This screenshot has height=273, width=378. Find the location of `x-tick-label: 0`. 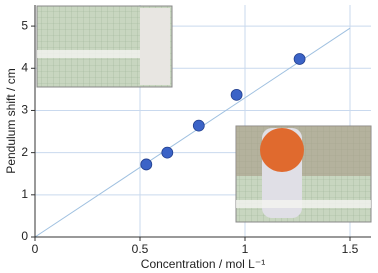

x-tick-label: 0 is located at coordinates (35, 249).